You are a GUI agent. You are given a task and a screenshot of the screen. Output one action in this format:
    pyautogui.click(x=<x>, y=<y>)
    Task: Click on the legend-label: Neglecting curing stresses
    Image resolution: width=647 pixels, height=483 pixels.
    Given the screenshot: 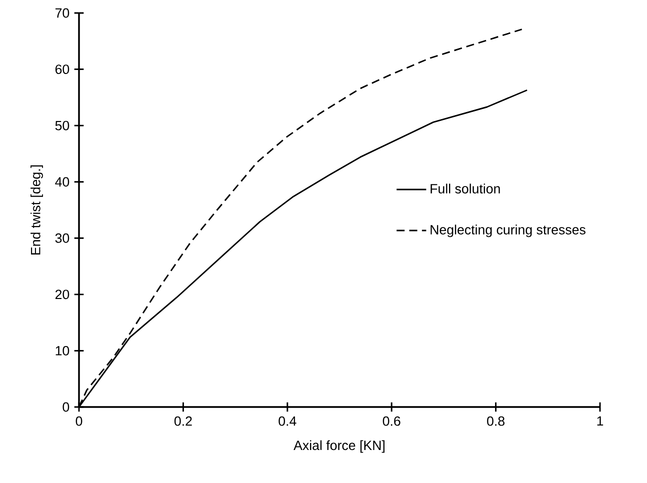 What is the action you would take?
    pyautogui.click(x=508, y=231)
    